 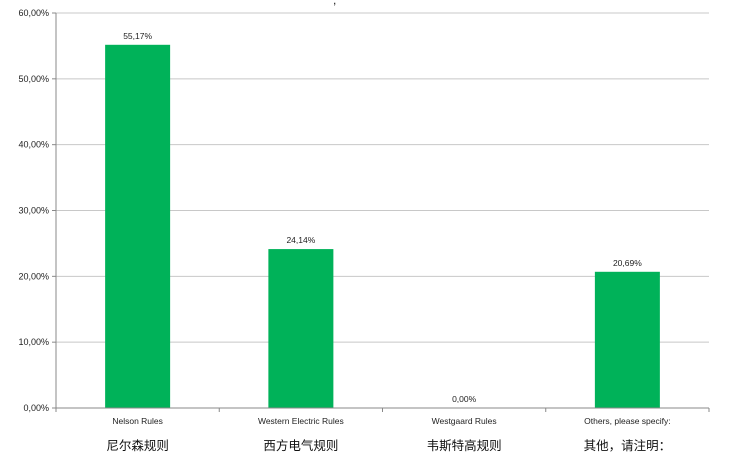 What do you see at coordinates (334, 3) in the screenshot?
I see `chart-title: ,` at bounding box center [334, 3].